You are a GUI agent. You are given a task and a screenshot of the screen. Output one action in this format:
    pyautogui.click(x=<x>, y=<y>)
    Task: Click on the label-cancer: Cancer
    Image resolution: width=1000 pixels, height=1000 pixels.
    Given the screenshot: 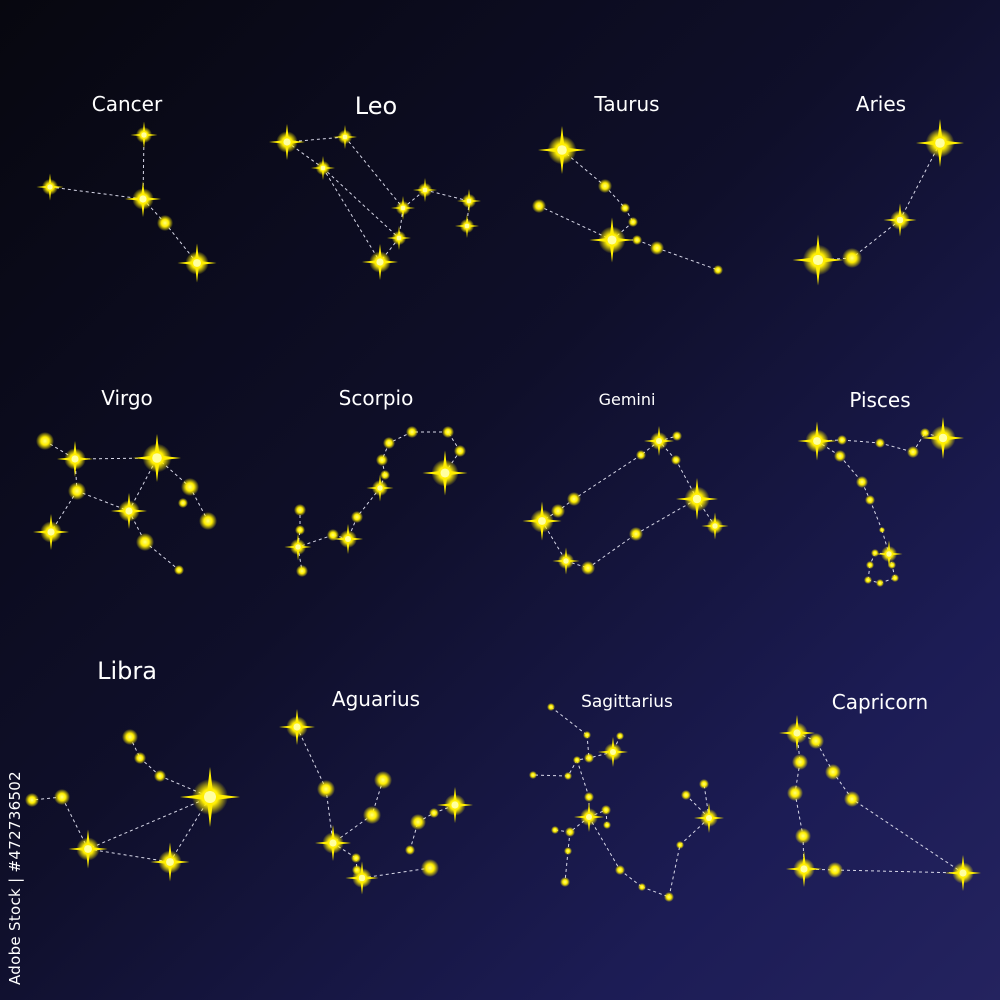 What is the action you would take?
    pyautogui.click(x=127, y=104)
    